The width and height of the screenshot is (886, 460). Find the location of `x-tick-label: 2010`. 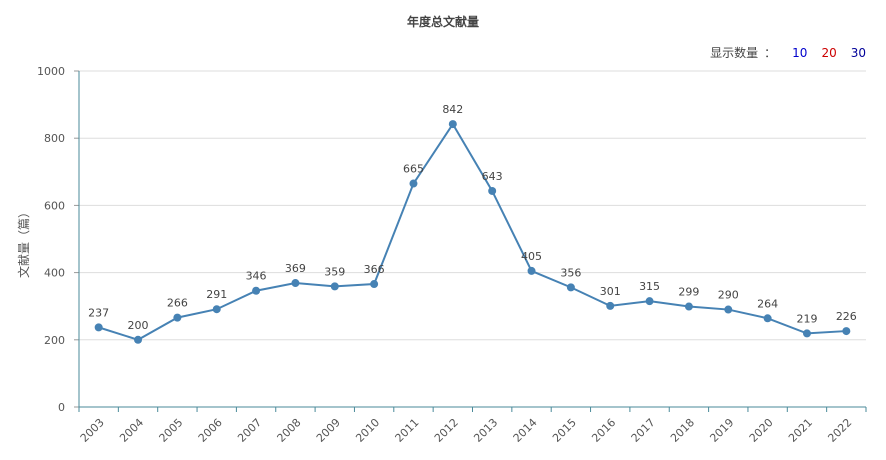

x-tick-label: 2010 is located at coordinates (367, 430).